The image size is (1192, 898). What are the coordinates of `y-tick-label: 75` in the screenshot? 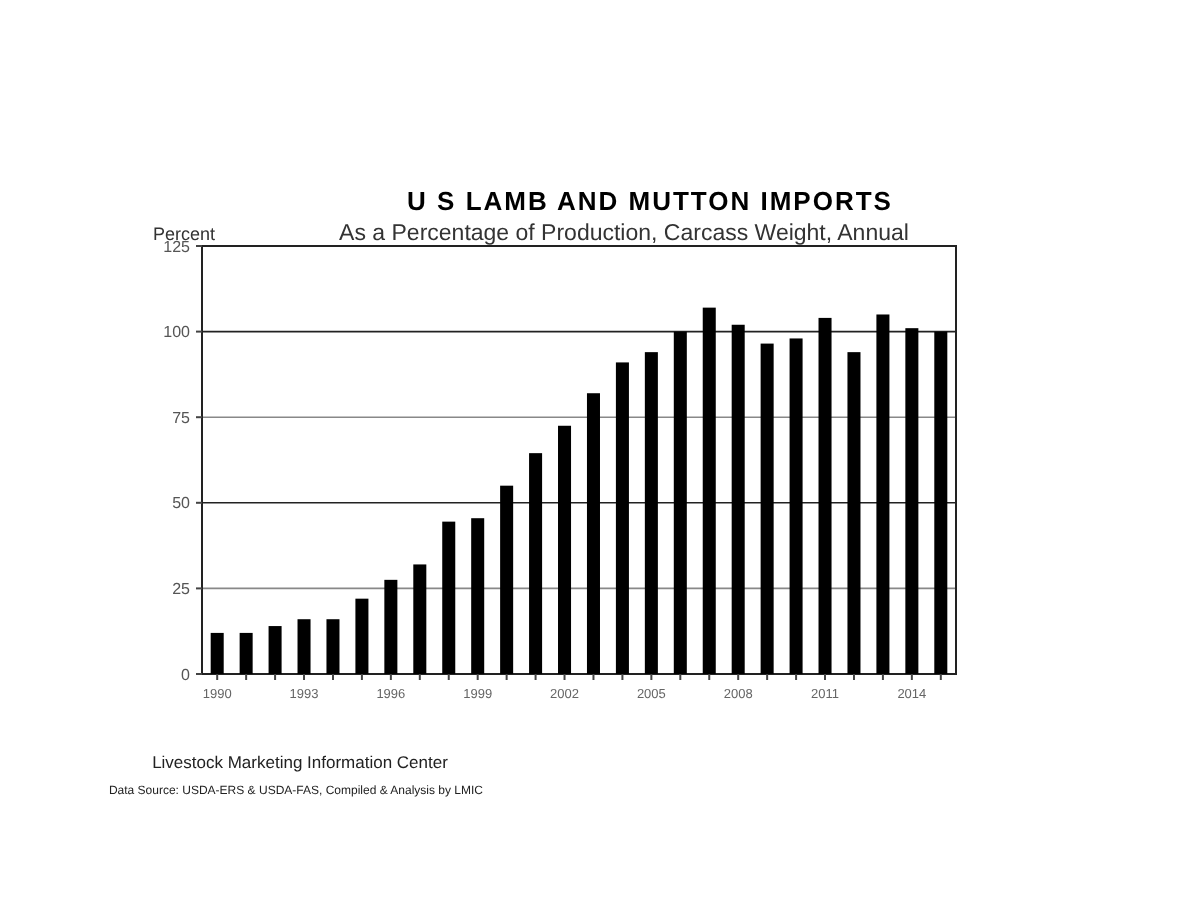 It's located at (182, 417).